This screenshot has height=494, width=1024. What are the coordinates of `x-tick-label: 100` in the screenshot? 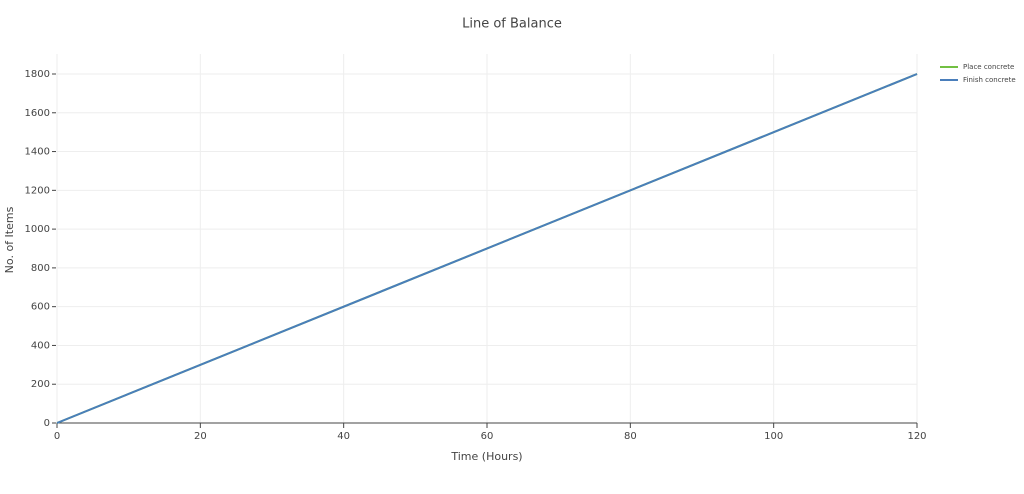 It's located at (773, 436).